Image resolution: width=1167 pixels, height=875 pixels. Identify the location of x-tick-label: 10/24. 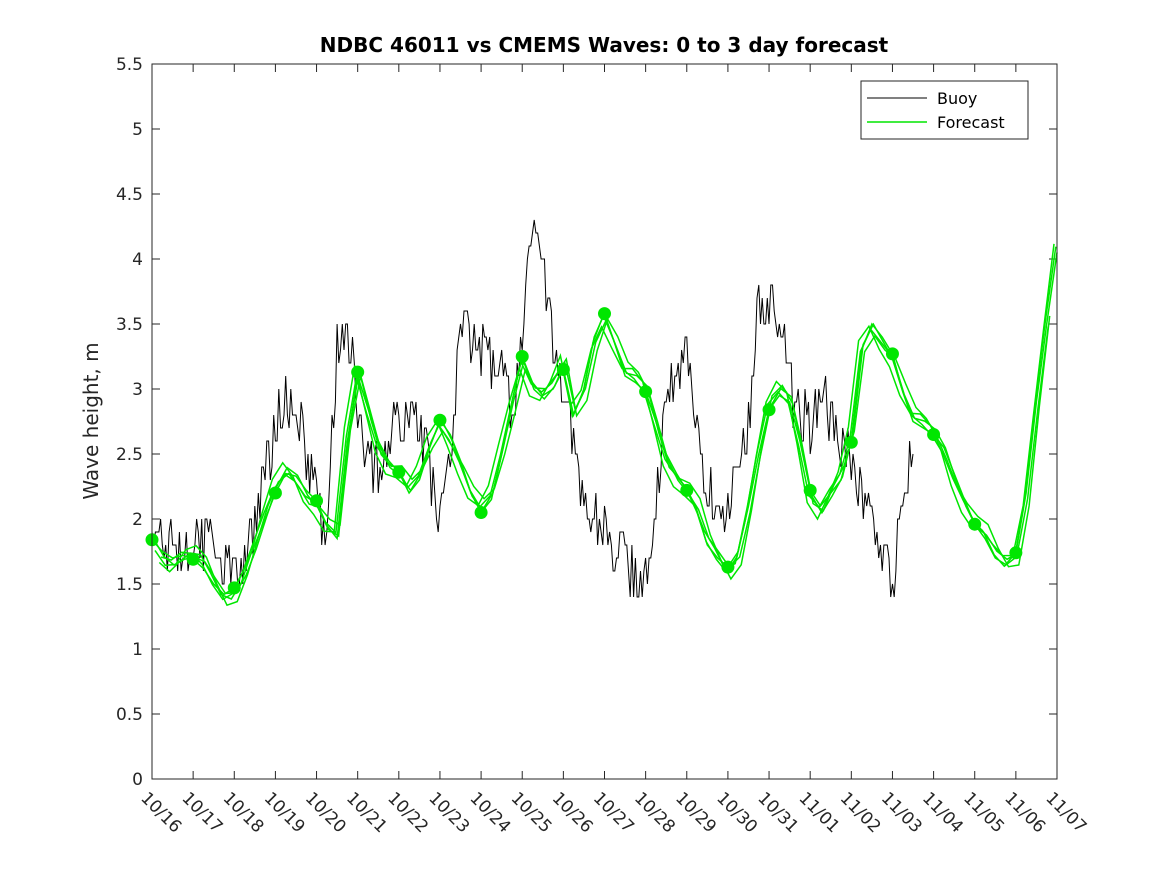
(490, 812).